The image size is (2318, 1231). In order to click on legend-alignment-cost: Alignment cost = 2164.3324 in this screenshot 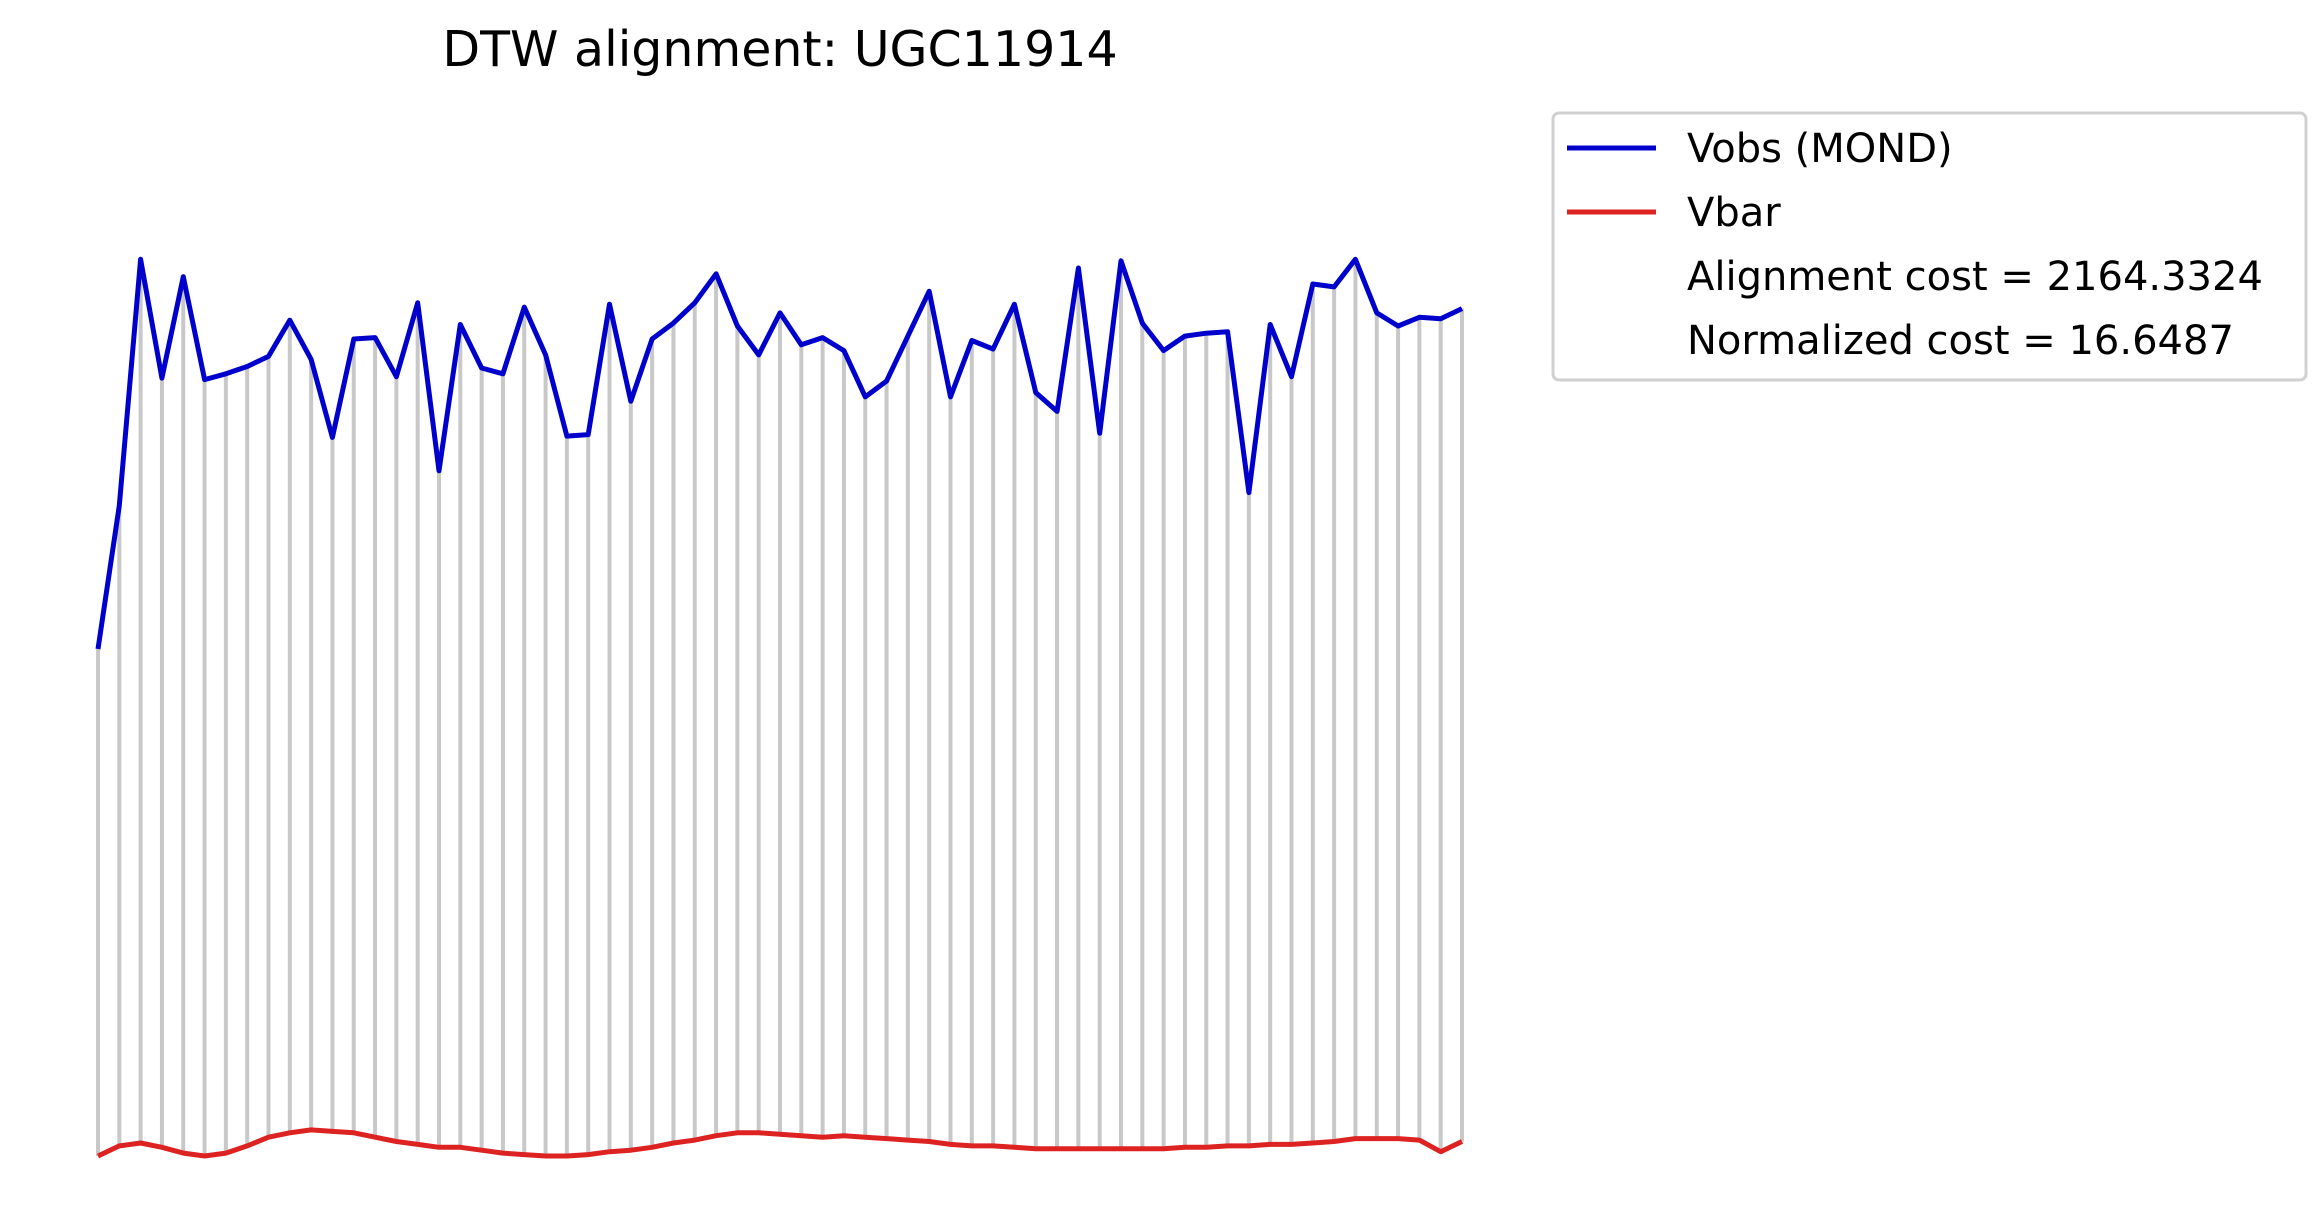, I will do `click(1975, 277)`.